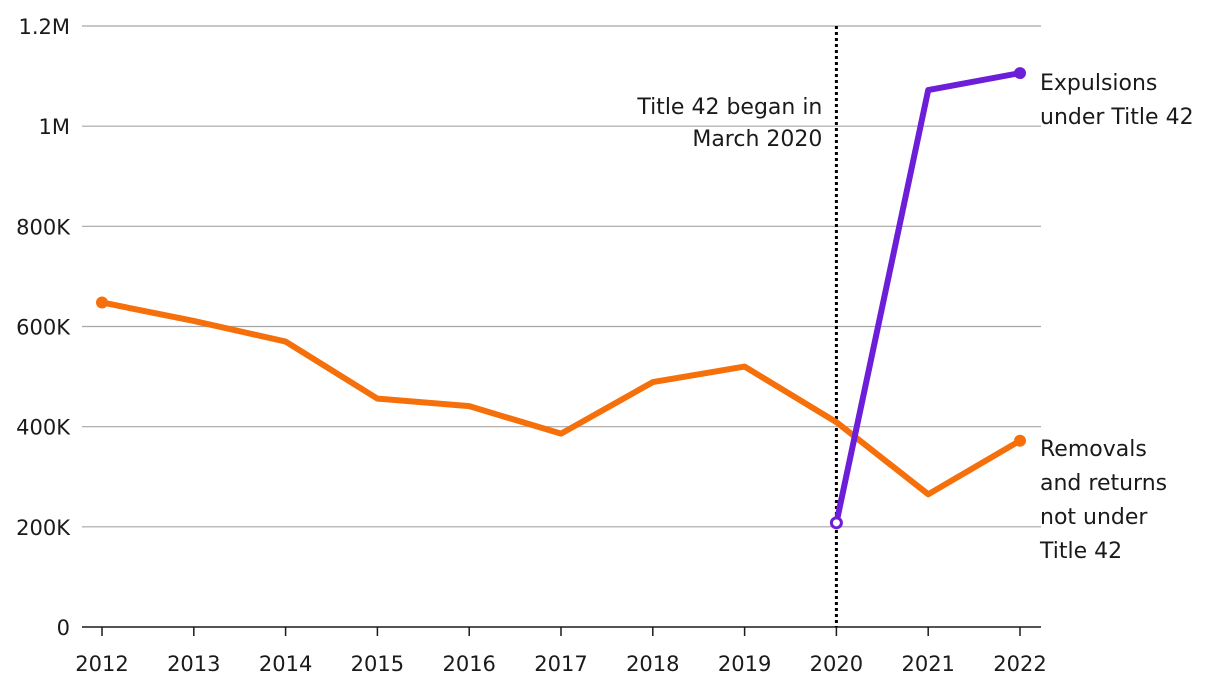 The image size is (1220, 698). Describe the element at coordinates (54, 127) in the screenshot. I see `y-tick-label: 1M` at that location.